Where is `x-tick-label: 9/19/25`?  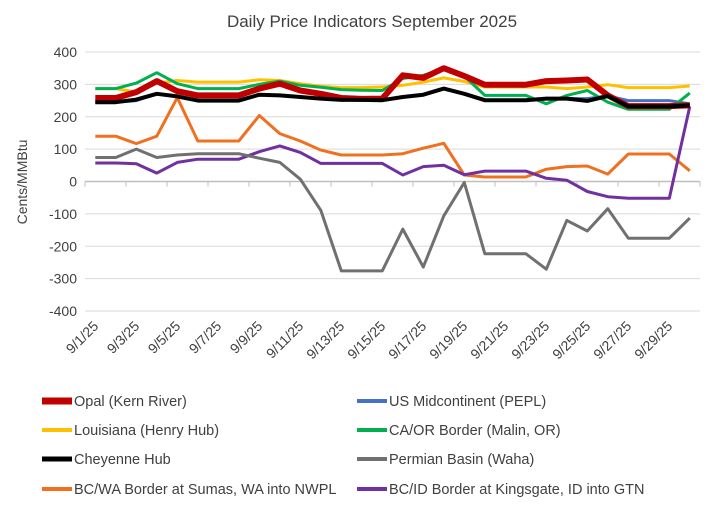 x-tick-label: 9/19/25 is located at coordinates (448, 340).